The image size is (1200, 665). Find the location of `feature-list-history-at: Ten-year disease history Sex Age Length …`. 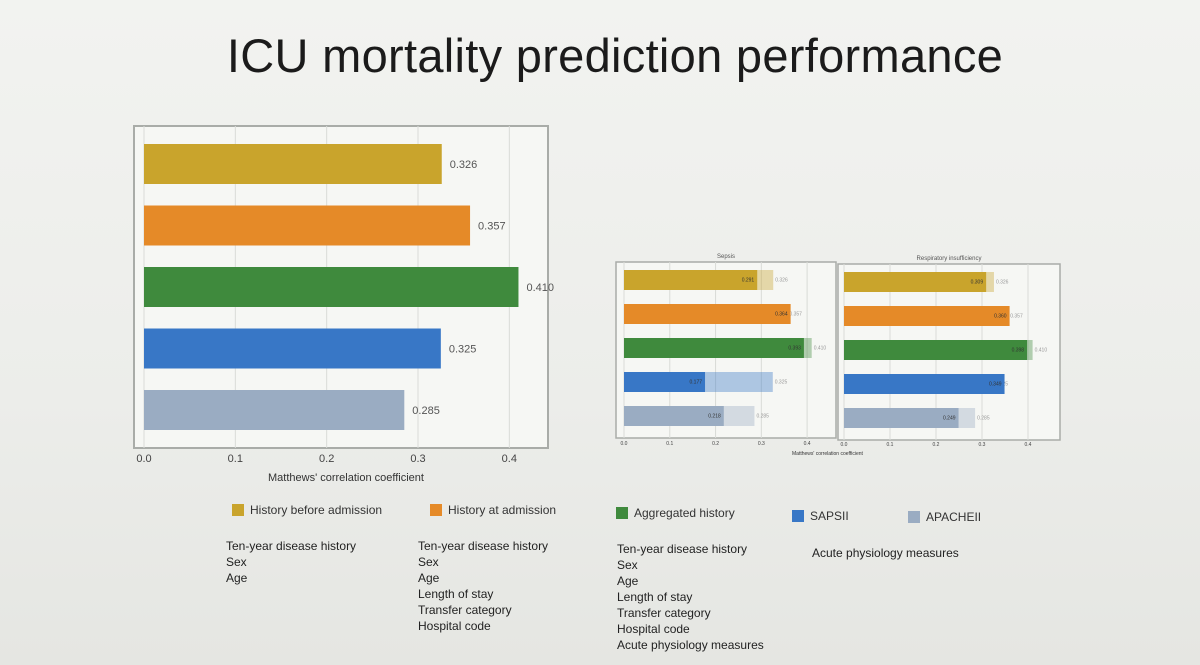

feature-list-history-at: Ten-year disease history Sex Age Length … is located at coordinates (483, 586).